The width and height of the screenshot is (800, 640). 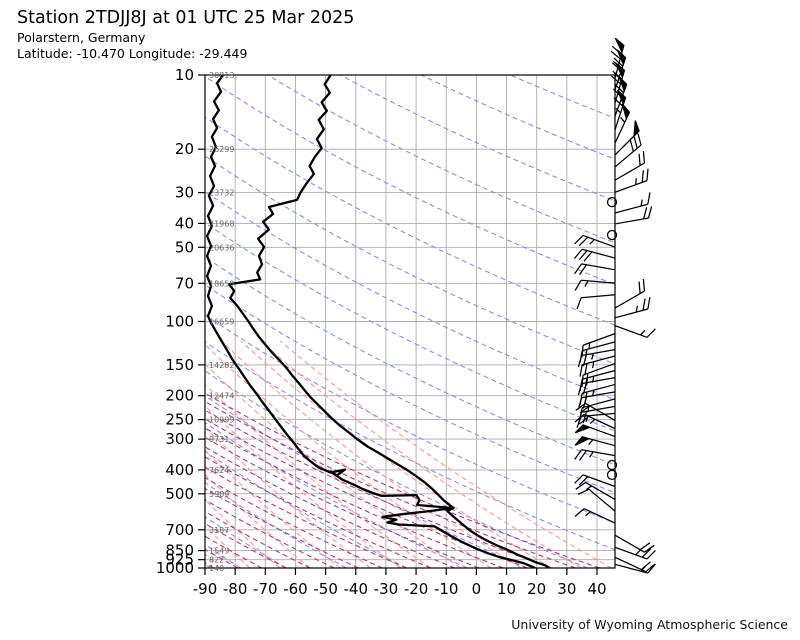 What do you see at coordinates (221, 420) in the screenshot?
I see `altitude-label: 10999` at bounding box center [221, 420].